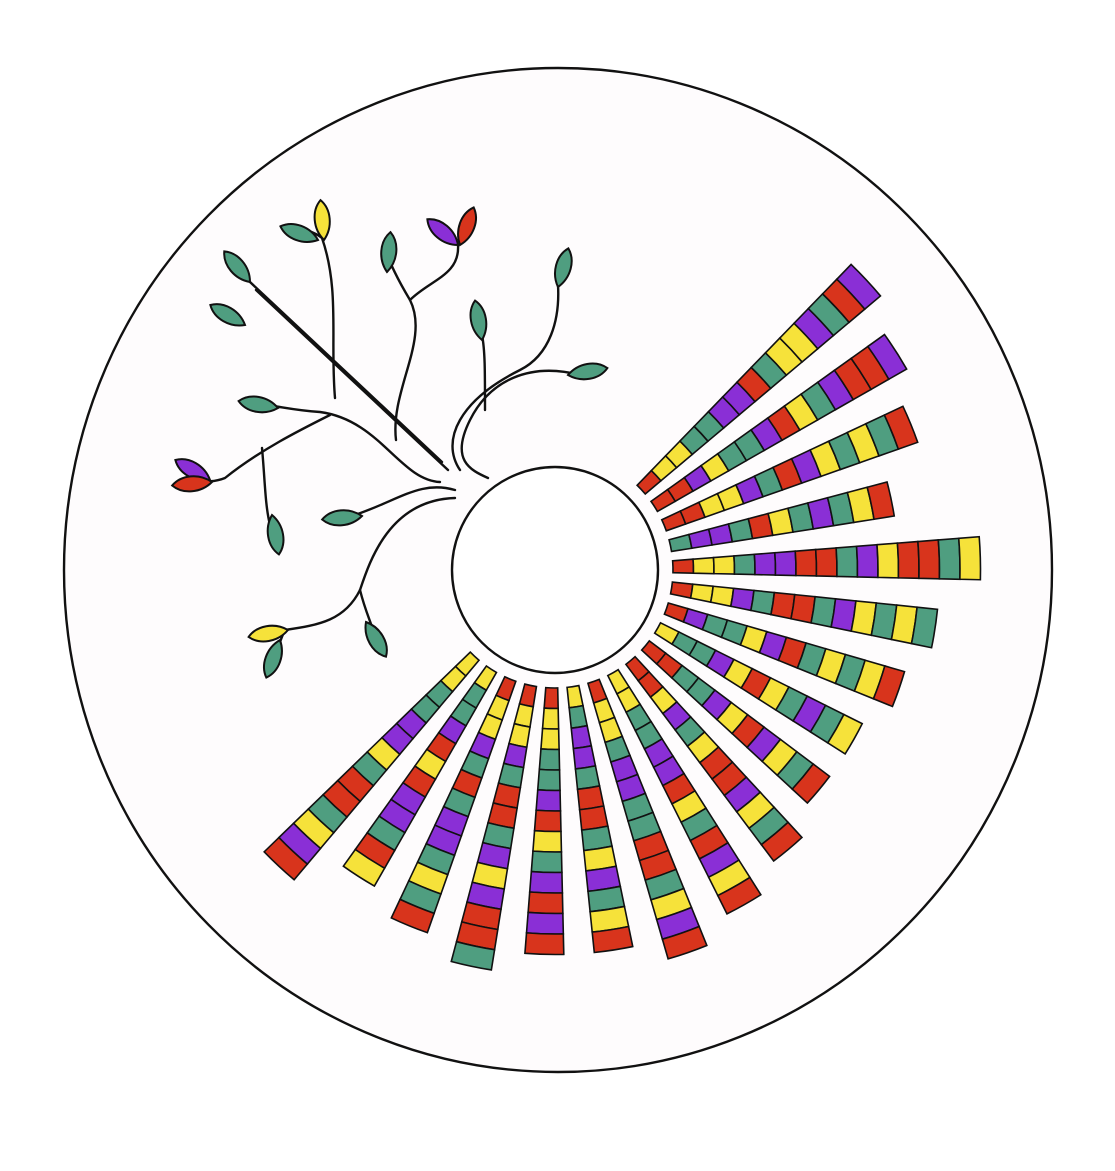 Image resolution: width=1115 pixels, height=1171 pixels. I want to click on trunk, so click(349, 376).